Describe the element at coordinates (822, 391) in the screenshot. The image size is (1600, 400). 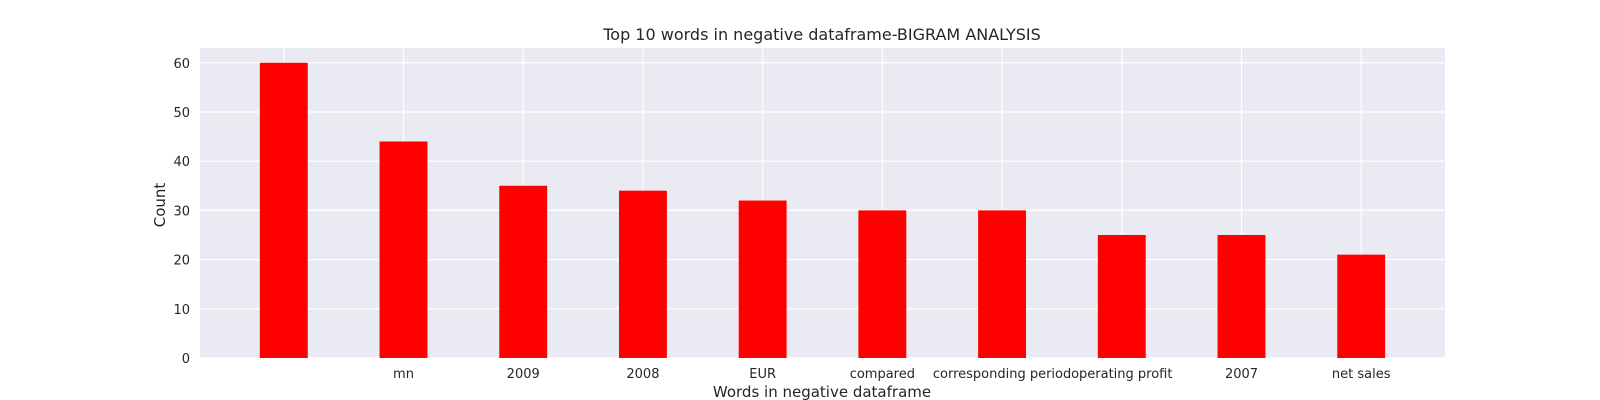
I see `x-axis-label: Words in negative dataframe` at that location.